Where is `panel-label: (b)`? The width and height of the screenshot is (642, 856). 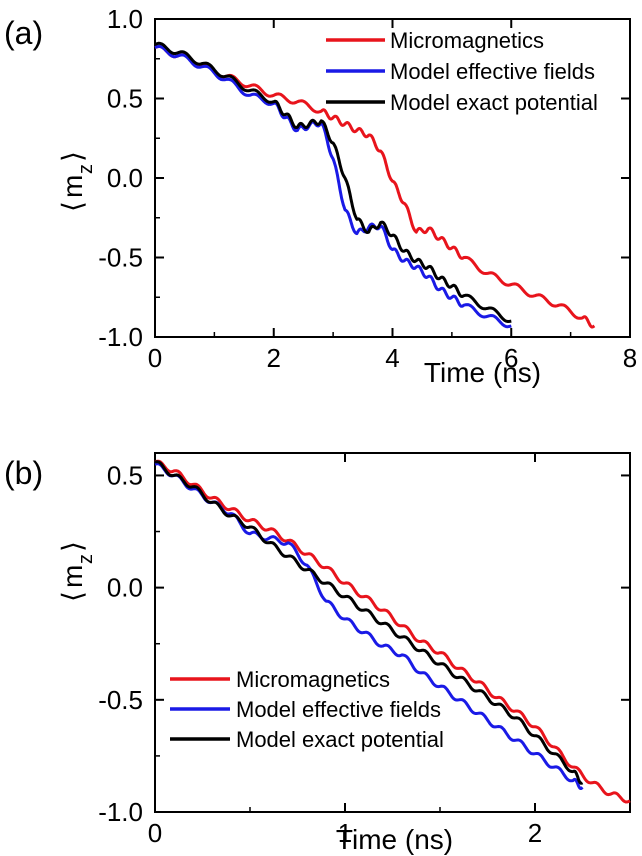 panel-label: (b) is located at coordinates (23, 473).